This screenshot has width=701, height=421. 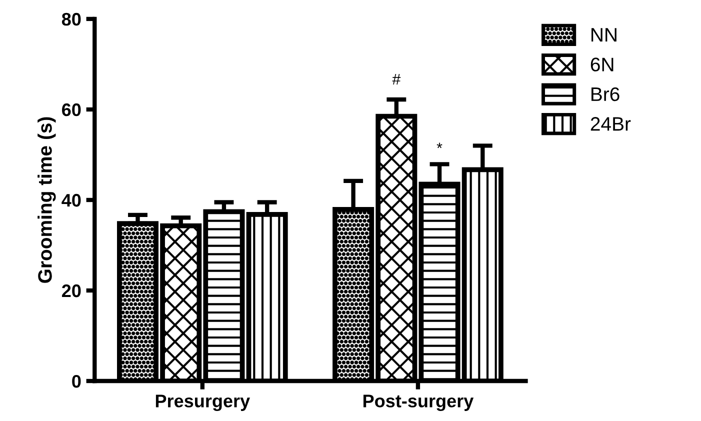 I want to click on y-tick-label: 20, so click(x=71, y=291).